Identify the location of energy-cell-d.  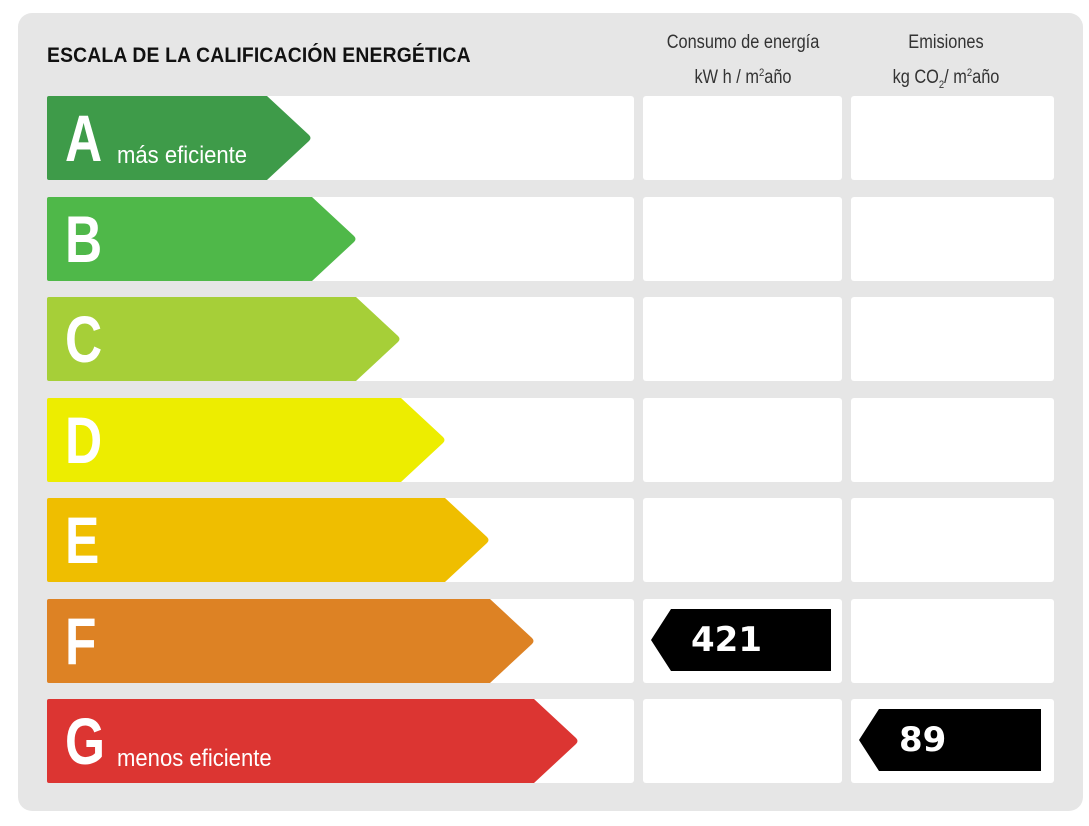
(742, 440).